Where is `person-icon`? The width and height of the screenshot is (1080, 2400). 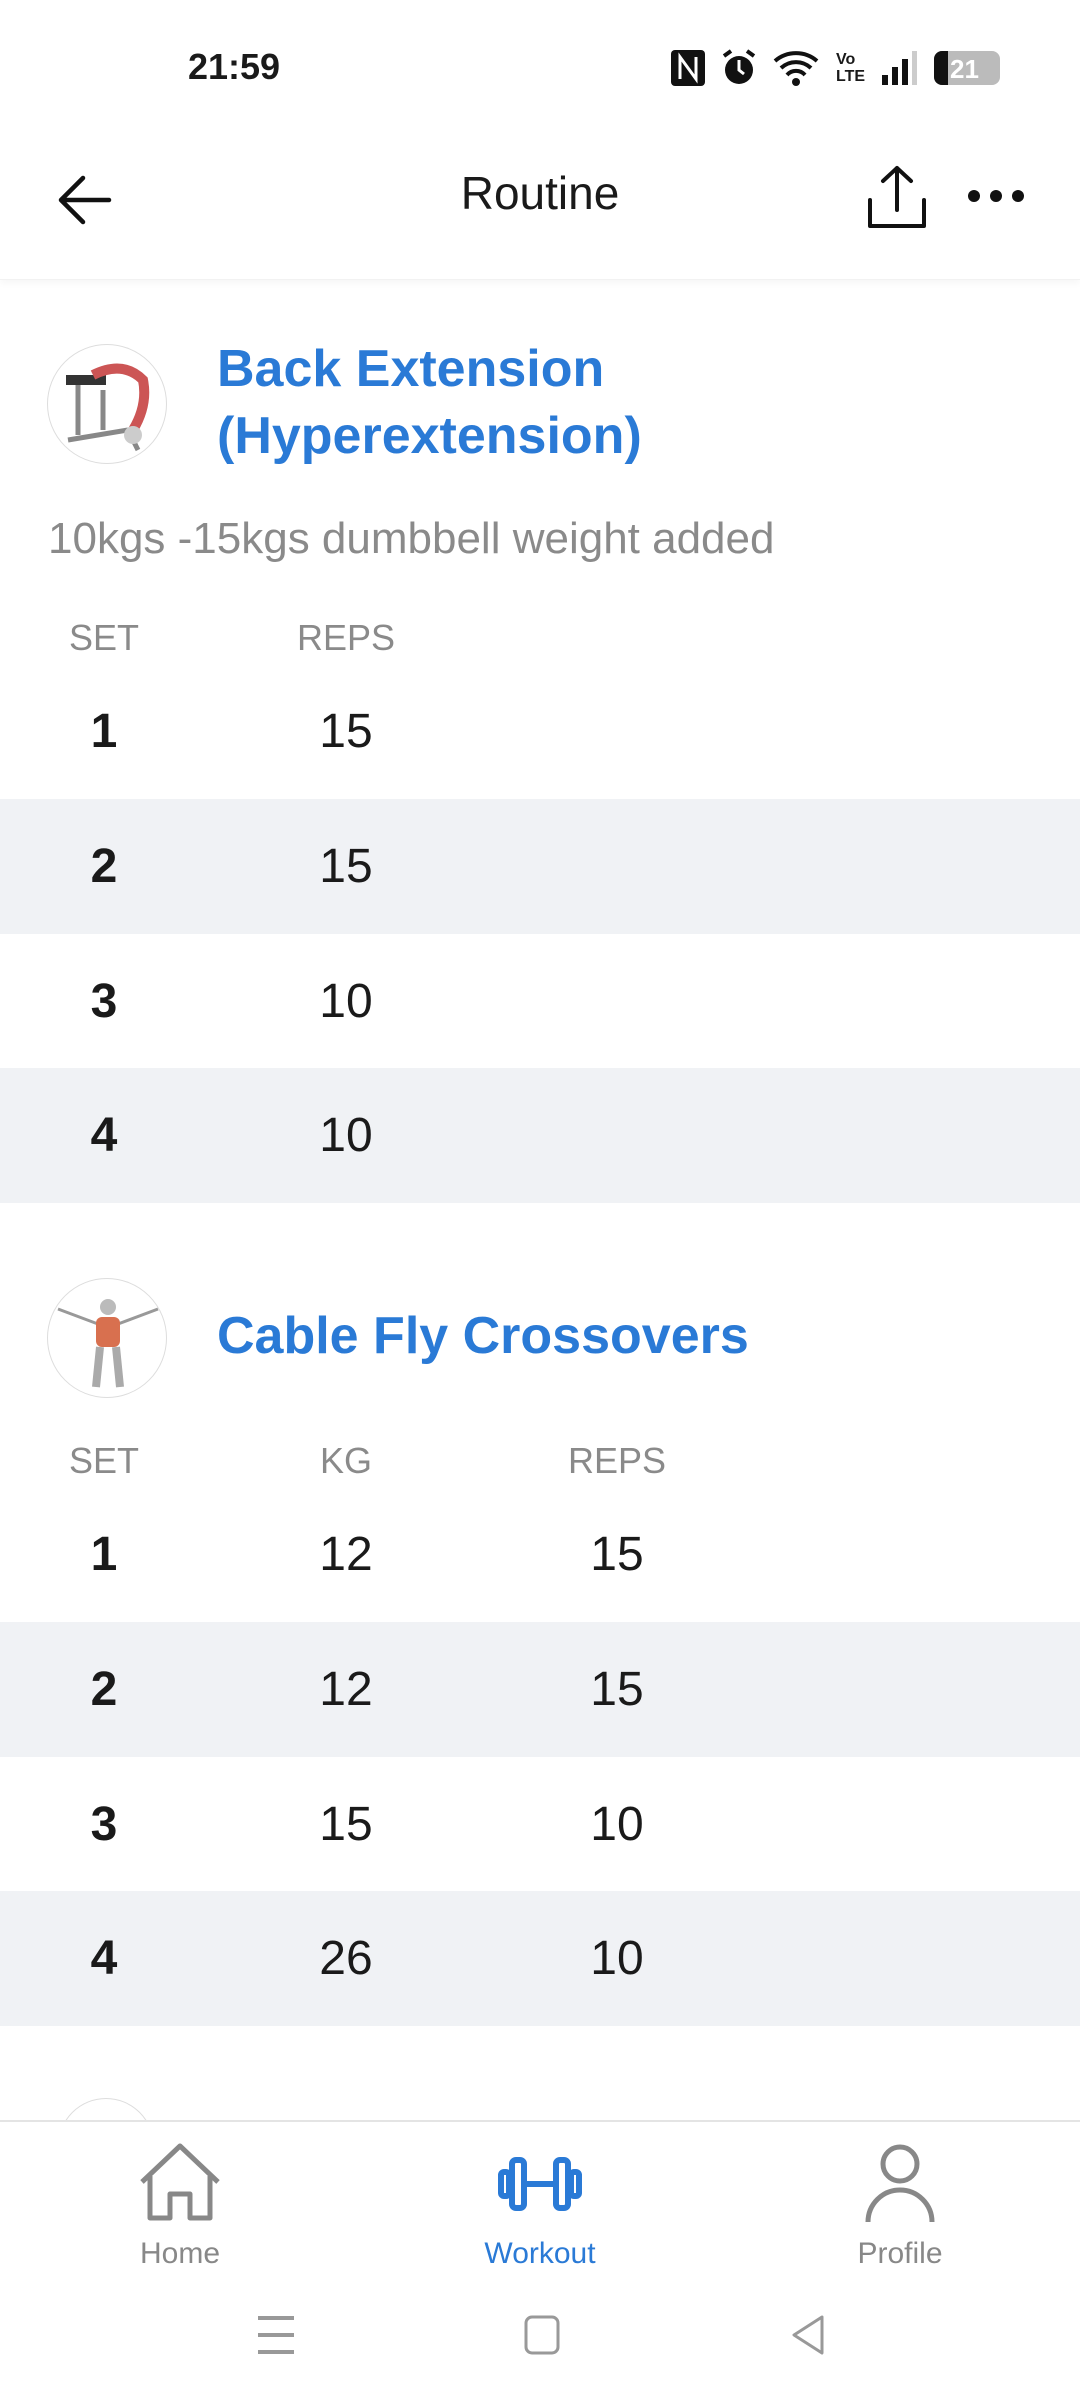
person-icon is located at coordinates (900, 2183).